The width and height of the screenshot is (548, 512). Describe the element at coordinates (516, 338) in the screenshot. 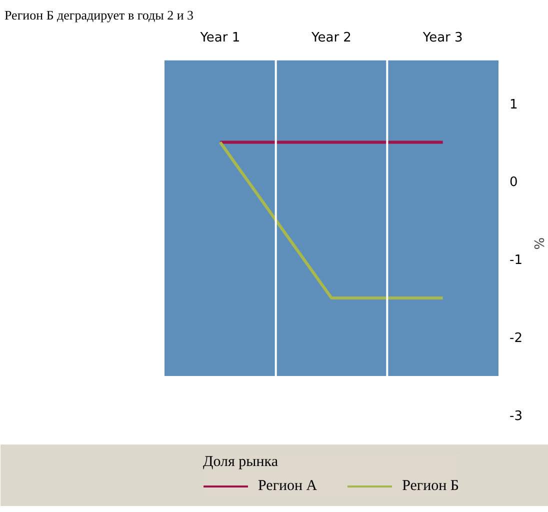

I see `y-tick-label: -2` at that location.